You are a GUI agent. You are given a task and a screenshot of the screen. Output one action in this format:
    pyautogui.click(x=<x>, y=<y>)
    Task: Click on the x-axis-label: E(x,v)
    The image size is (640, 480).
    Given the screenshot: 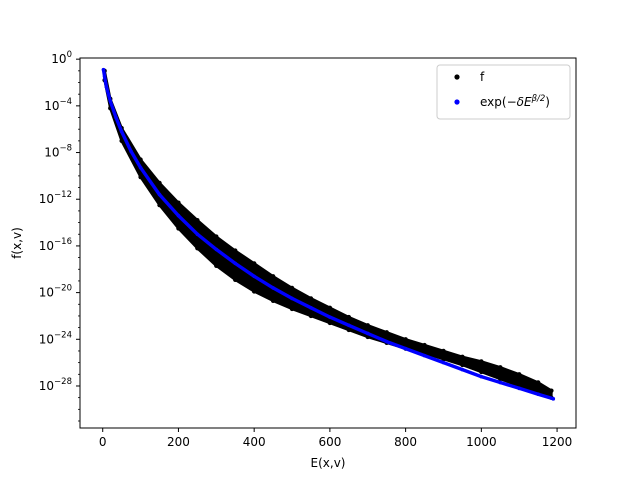 What is the action you would take?
    pyautogui.click(x=328, y=463)
    